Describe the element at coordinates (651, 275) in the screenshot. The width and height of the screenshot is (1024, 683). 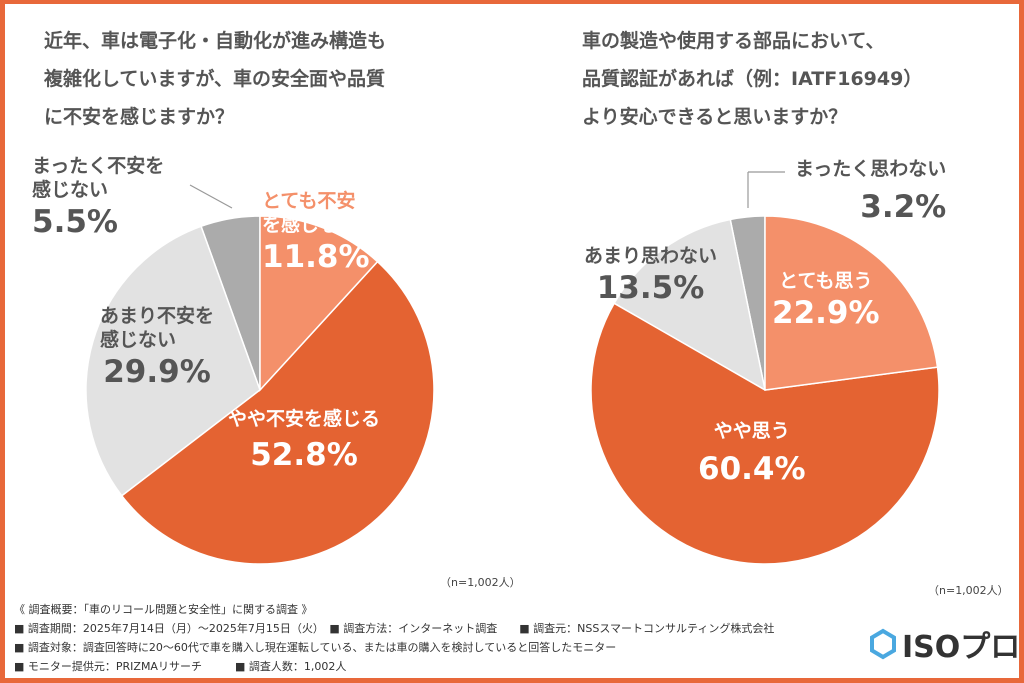
I see `slice-label-not-really: あまり思わない 13.5%` at that location.